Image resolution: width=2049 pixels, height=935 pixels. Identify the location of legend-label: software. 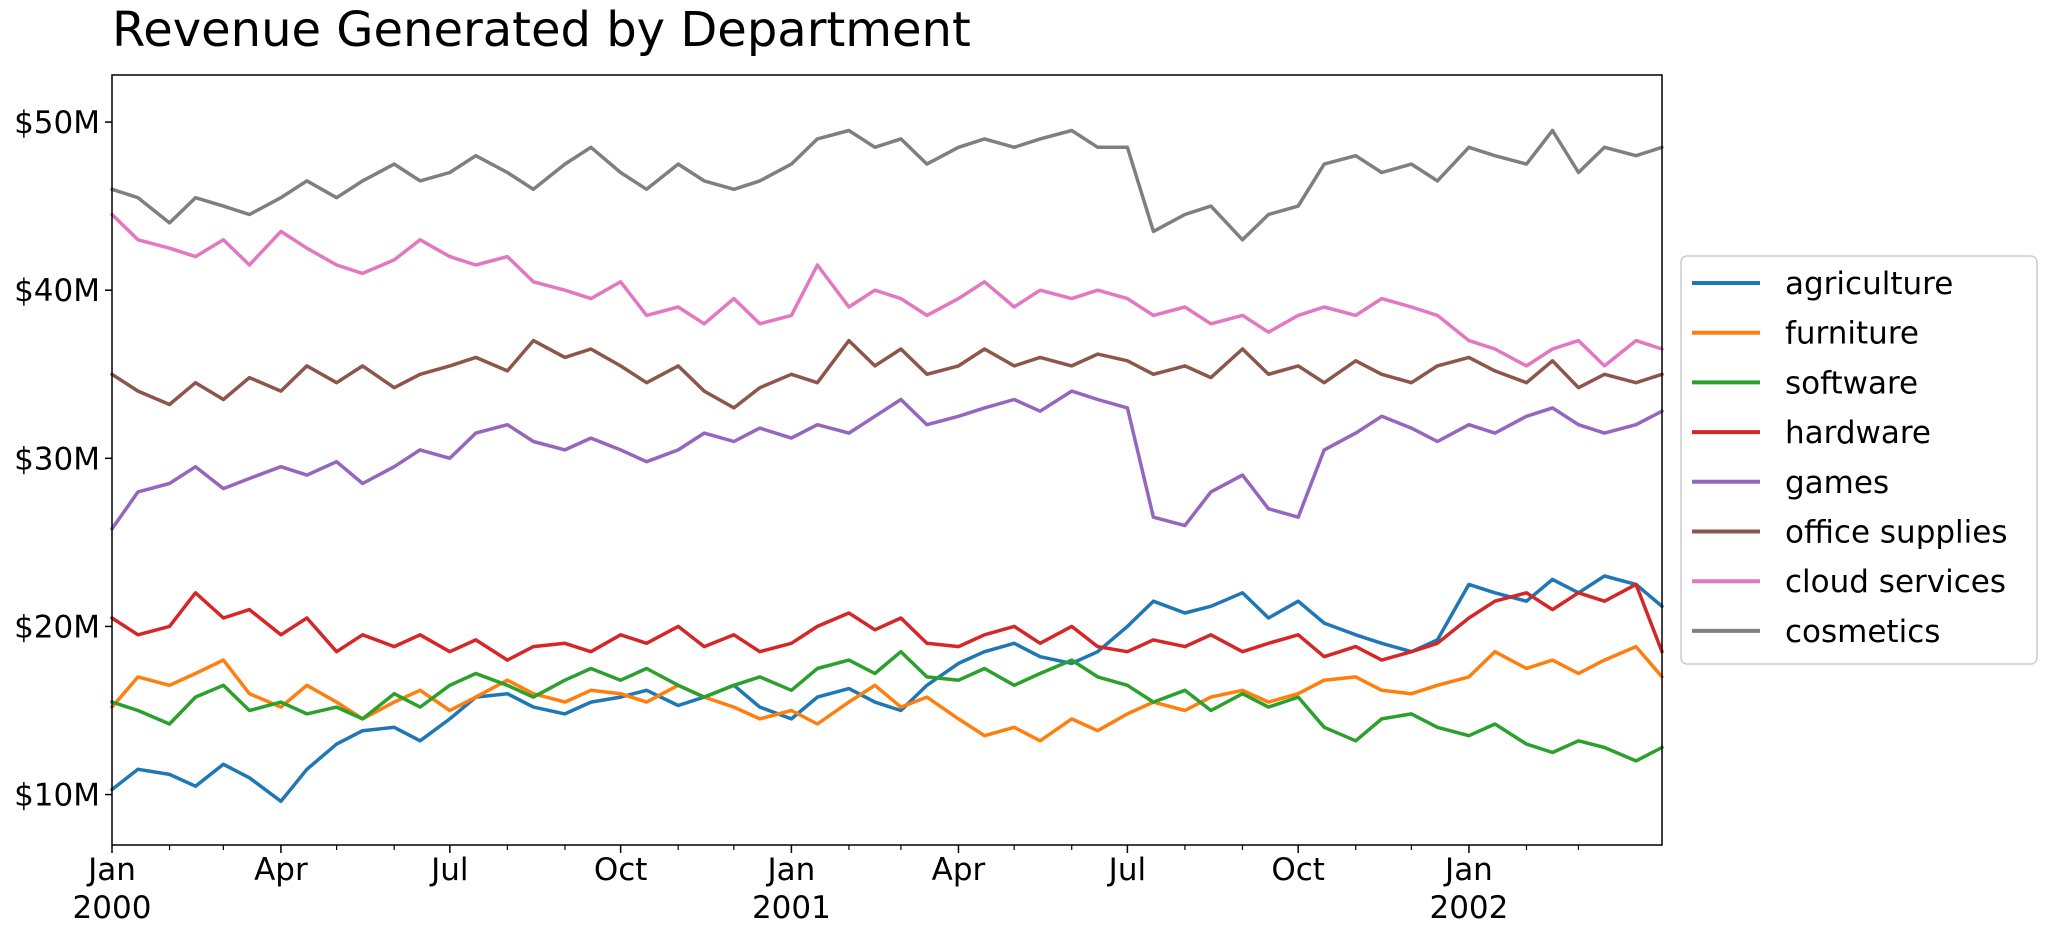
(1851, 383).